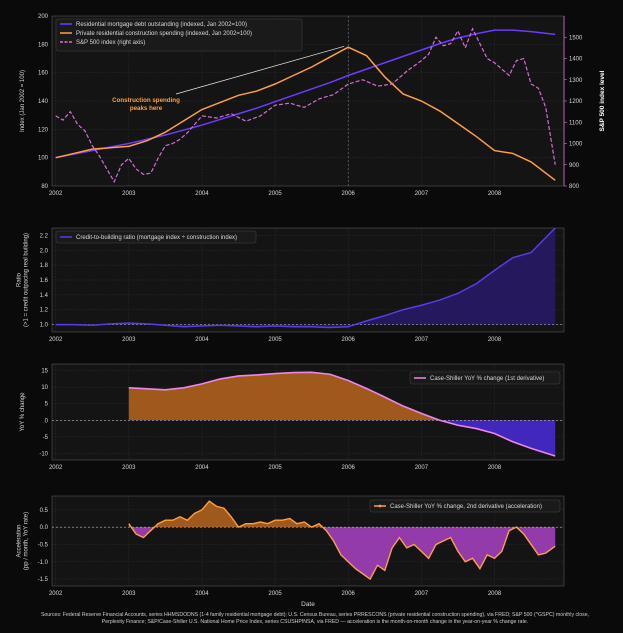 The image size is (623, 633). Describe the element at coordinates (574, 166) in the screenshot. I see `right-axis-ticklabel: 900` at that location.